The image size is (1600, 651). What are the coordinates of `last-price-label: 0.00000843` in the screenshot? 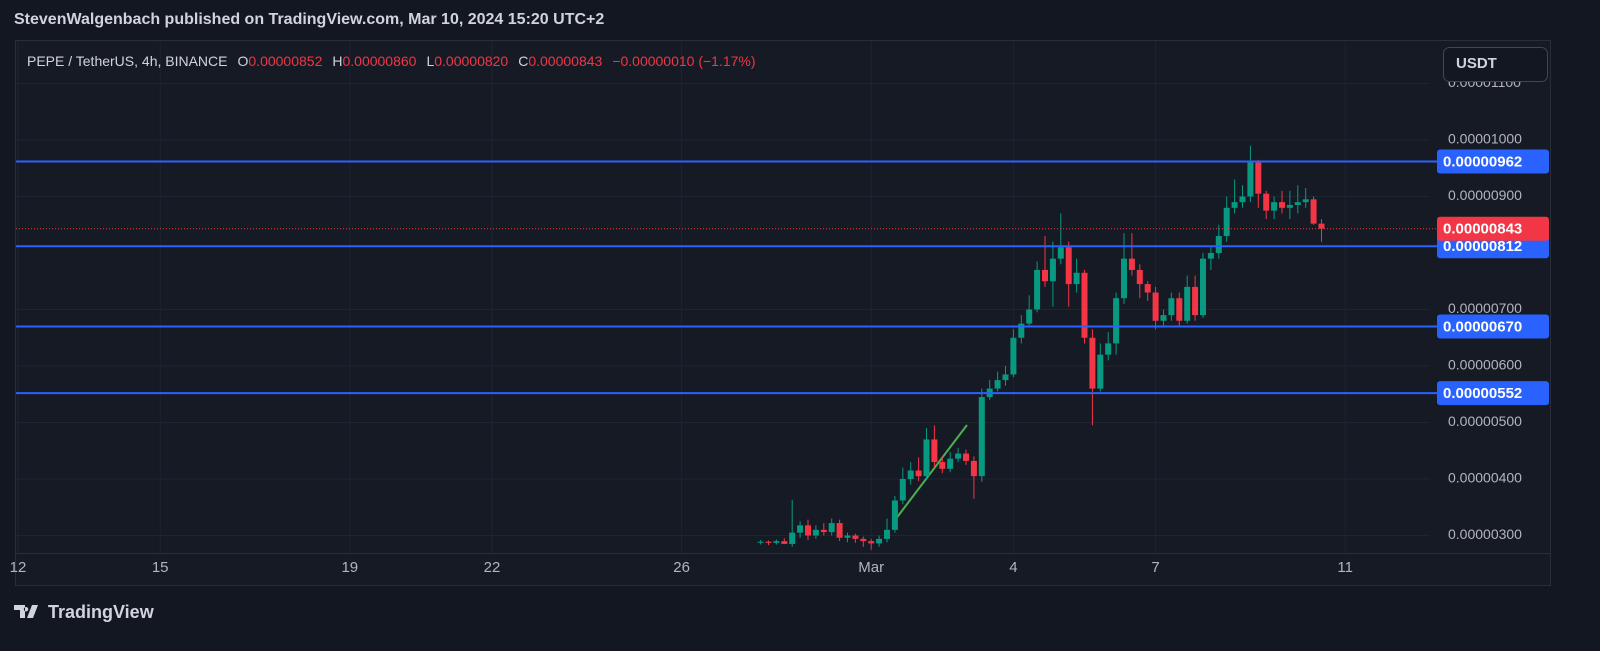 It's located at (1482, 229).